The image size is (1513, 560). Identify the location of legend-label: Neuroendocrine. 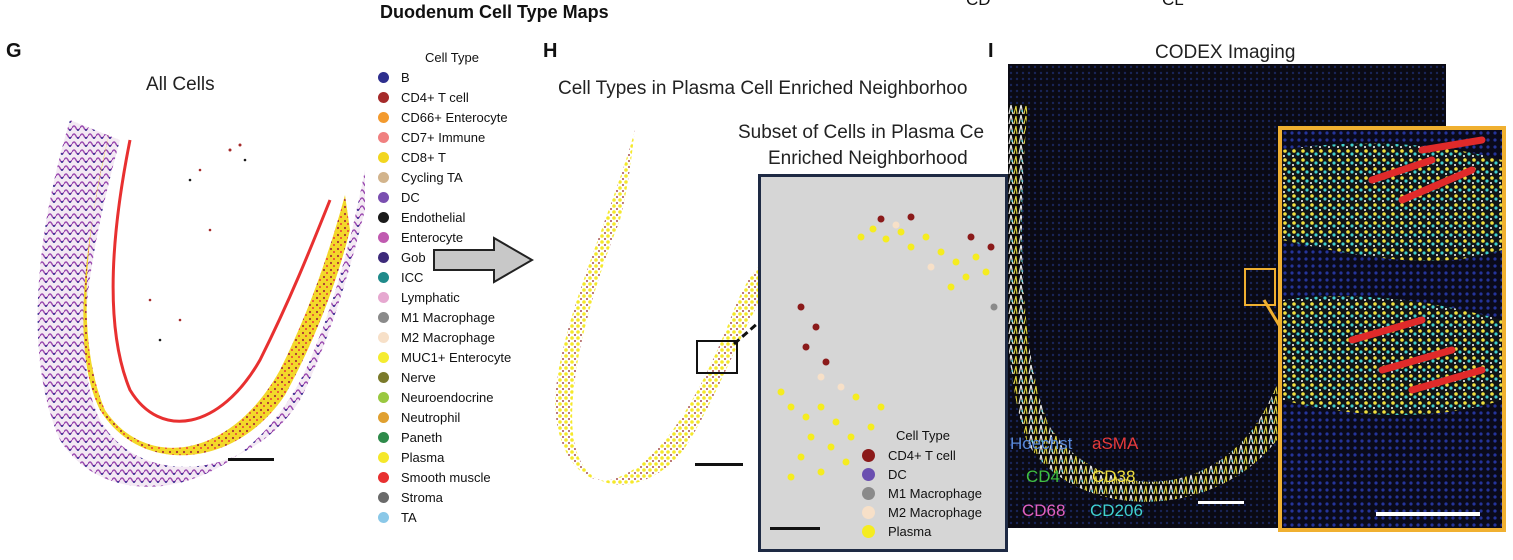
(447, 397).